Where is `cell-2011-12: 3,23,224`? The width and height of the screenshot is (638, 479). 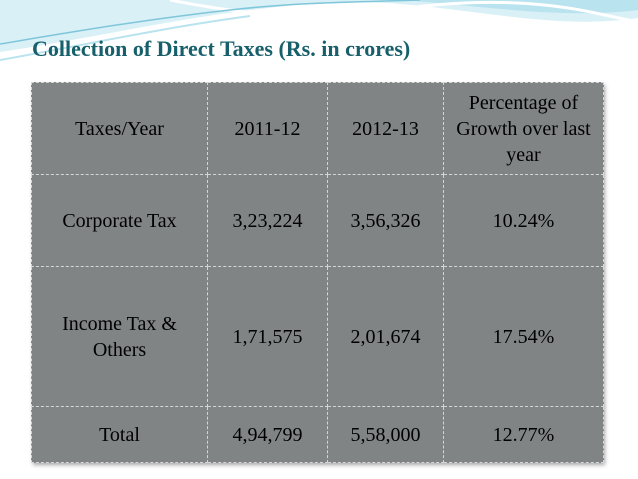
cell-2011-12: 3,23,224 is located at coordinates (267, 220).